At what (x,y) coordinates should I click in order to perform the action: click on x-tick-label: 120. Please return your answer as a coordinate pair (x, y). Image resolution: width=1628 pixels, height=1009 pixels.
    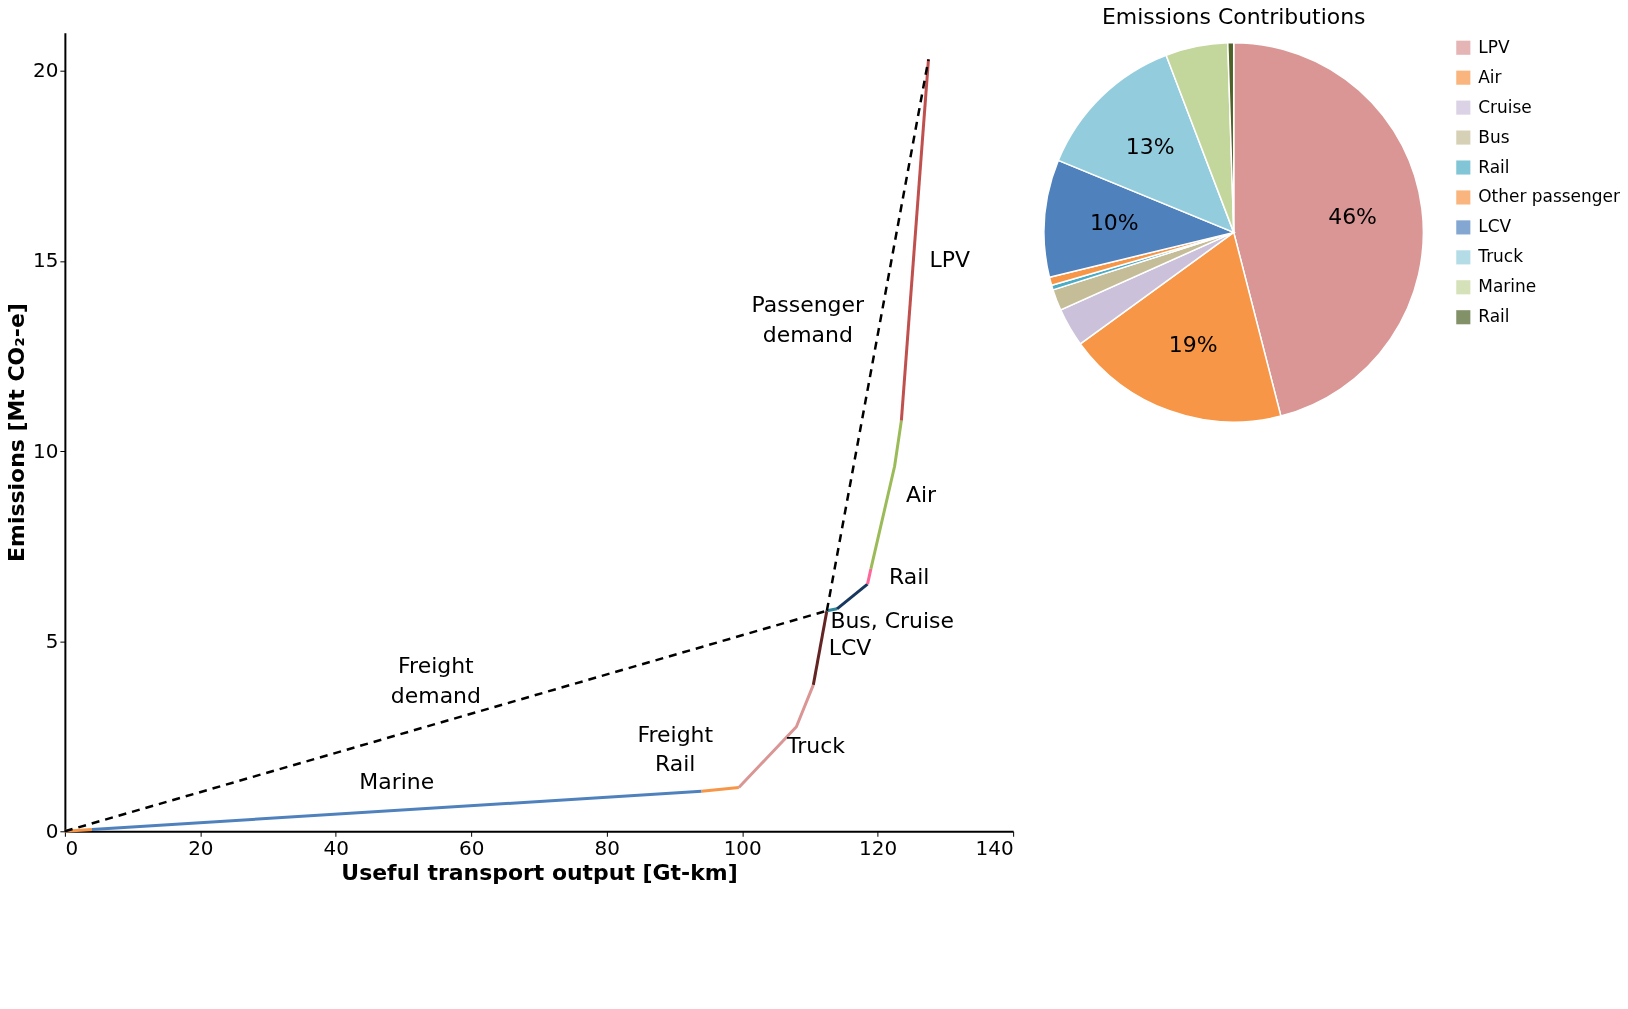
    Looking at the image, I should click on (878, 847).